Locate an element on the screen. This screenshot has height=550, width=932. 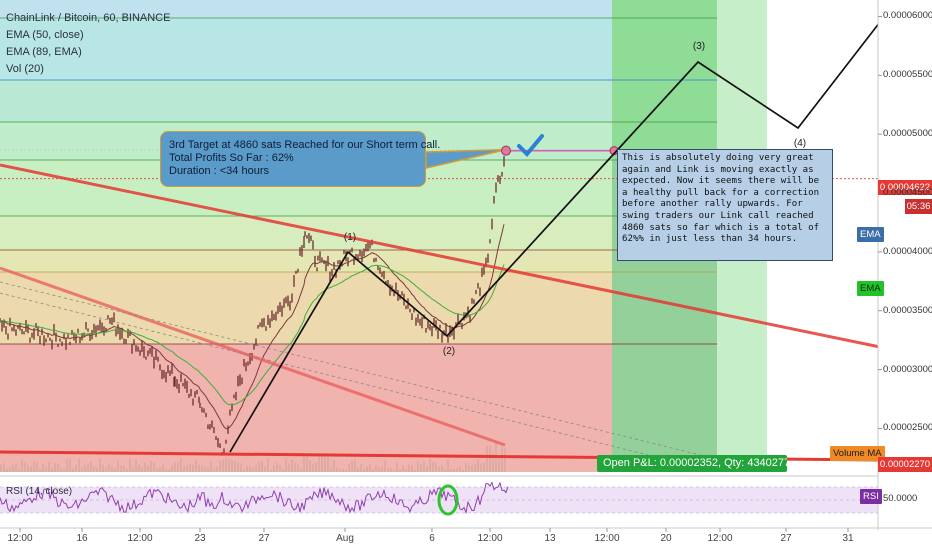
volume-ma-badge: Volume MA is located at coordinates (857, 453).